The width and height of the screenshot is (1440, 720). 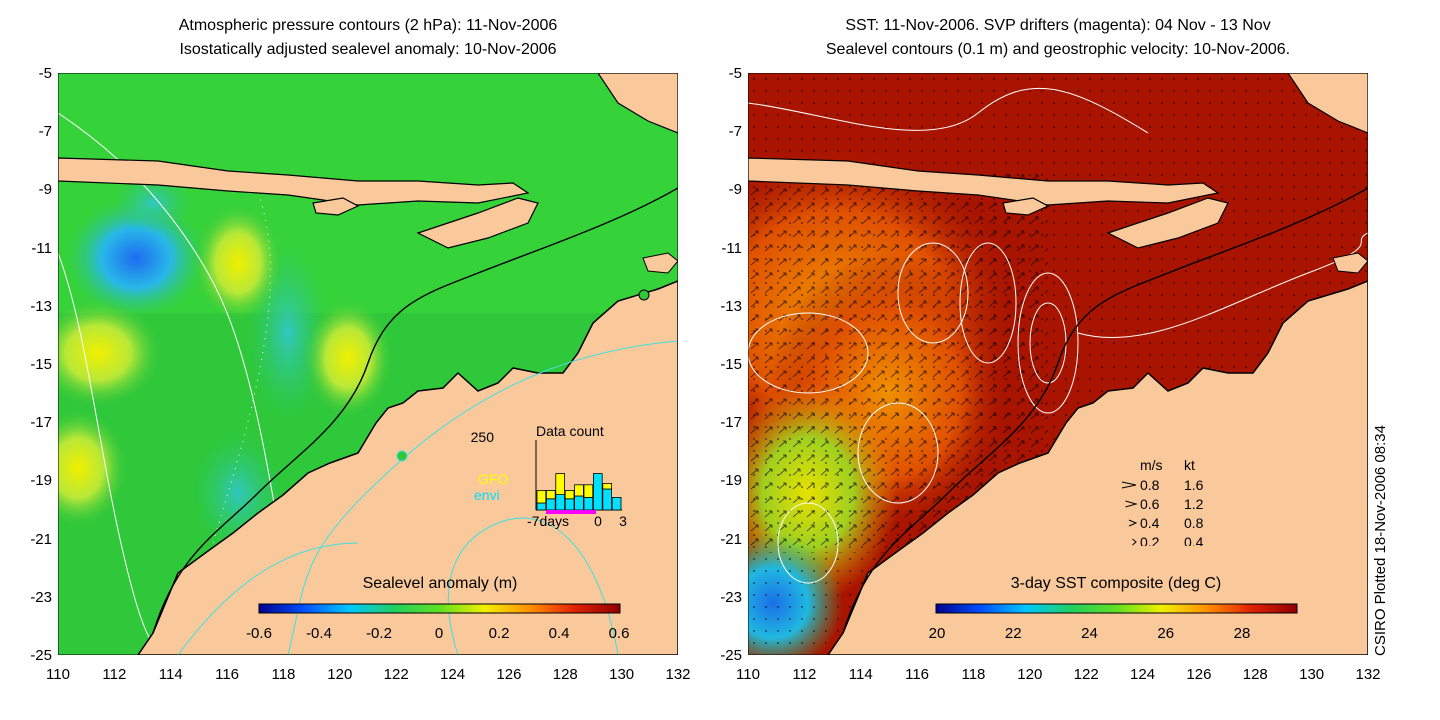 I want to click on left-colorbar-tick: -0.2, so click(x=379, y=633).